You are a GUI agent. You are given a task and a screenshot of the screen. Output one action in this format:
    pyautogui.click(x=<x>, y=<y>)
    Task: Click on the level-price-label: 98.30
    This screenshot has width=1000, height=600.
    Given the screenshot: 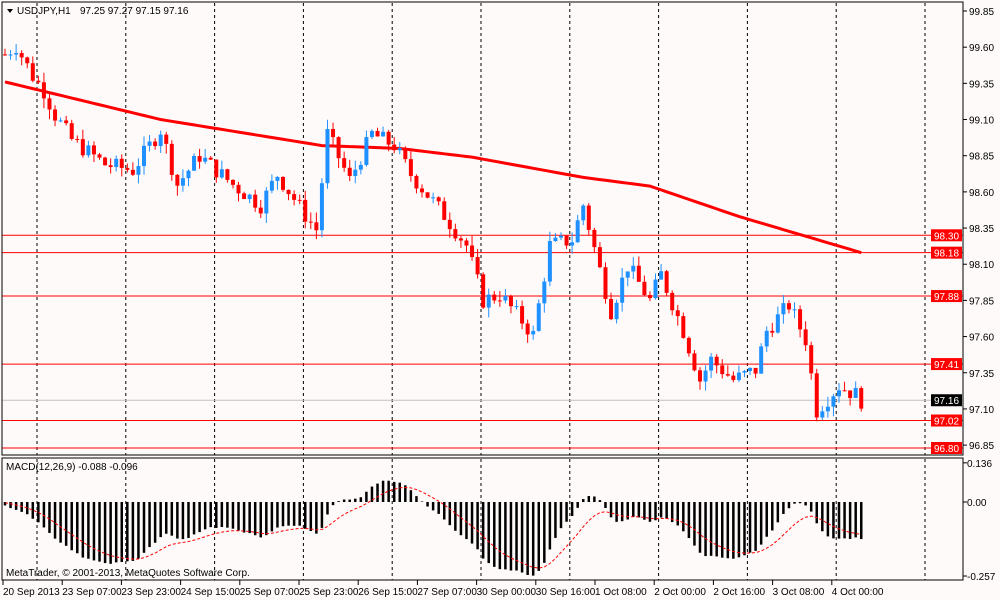 What is the action you would take?
    pyautogui.click(x=946, y=236)
    